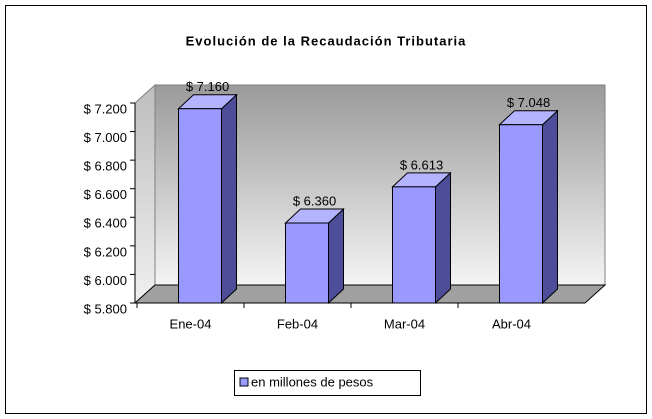 The height and width of the screenshot is (419, 652). What do you see at coordinates (105, 251) in the screenshot?
I see `y-tick-label: $ 6.200` at bounding box center [105, 251].